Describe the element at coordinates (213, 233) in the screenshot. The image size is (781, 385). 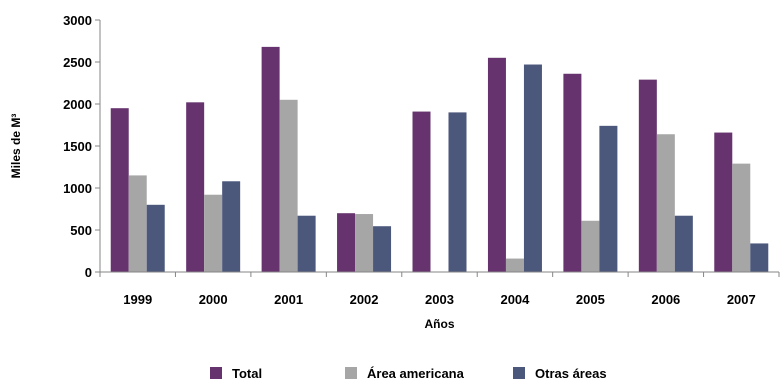
I see `bar--rea-americana-2000` at that location.